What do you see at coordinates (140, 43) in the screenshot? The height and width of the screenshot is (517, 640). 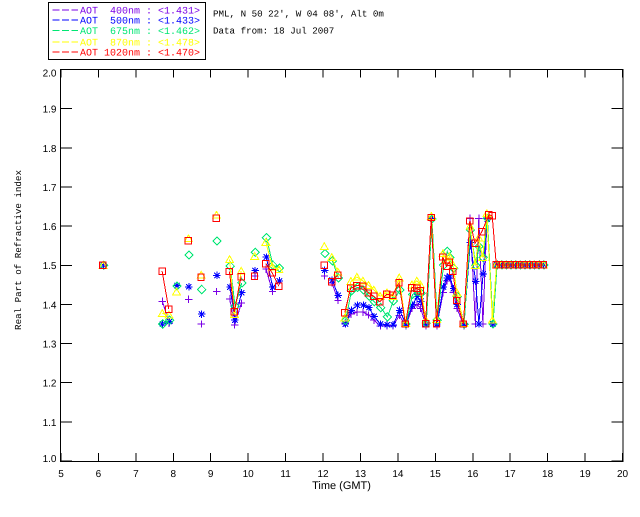 I see `svg-text: AOT 870nm : <1.478>` at bounding box center [140, 43].